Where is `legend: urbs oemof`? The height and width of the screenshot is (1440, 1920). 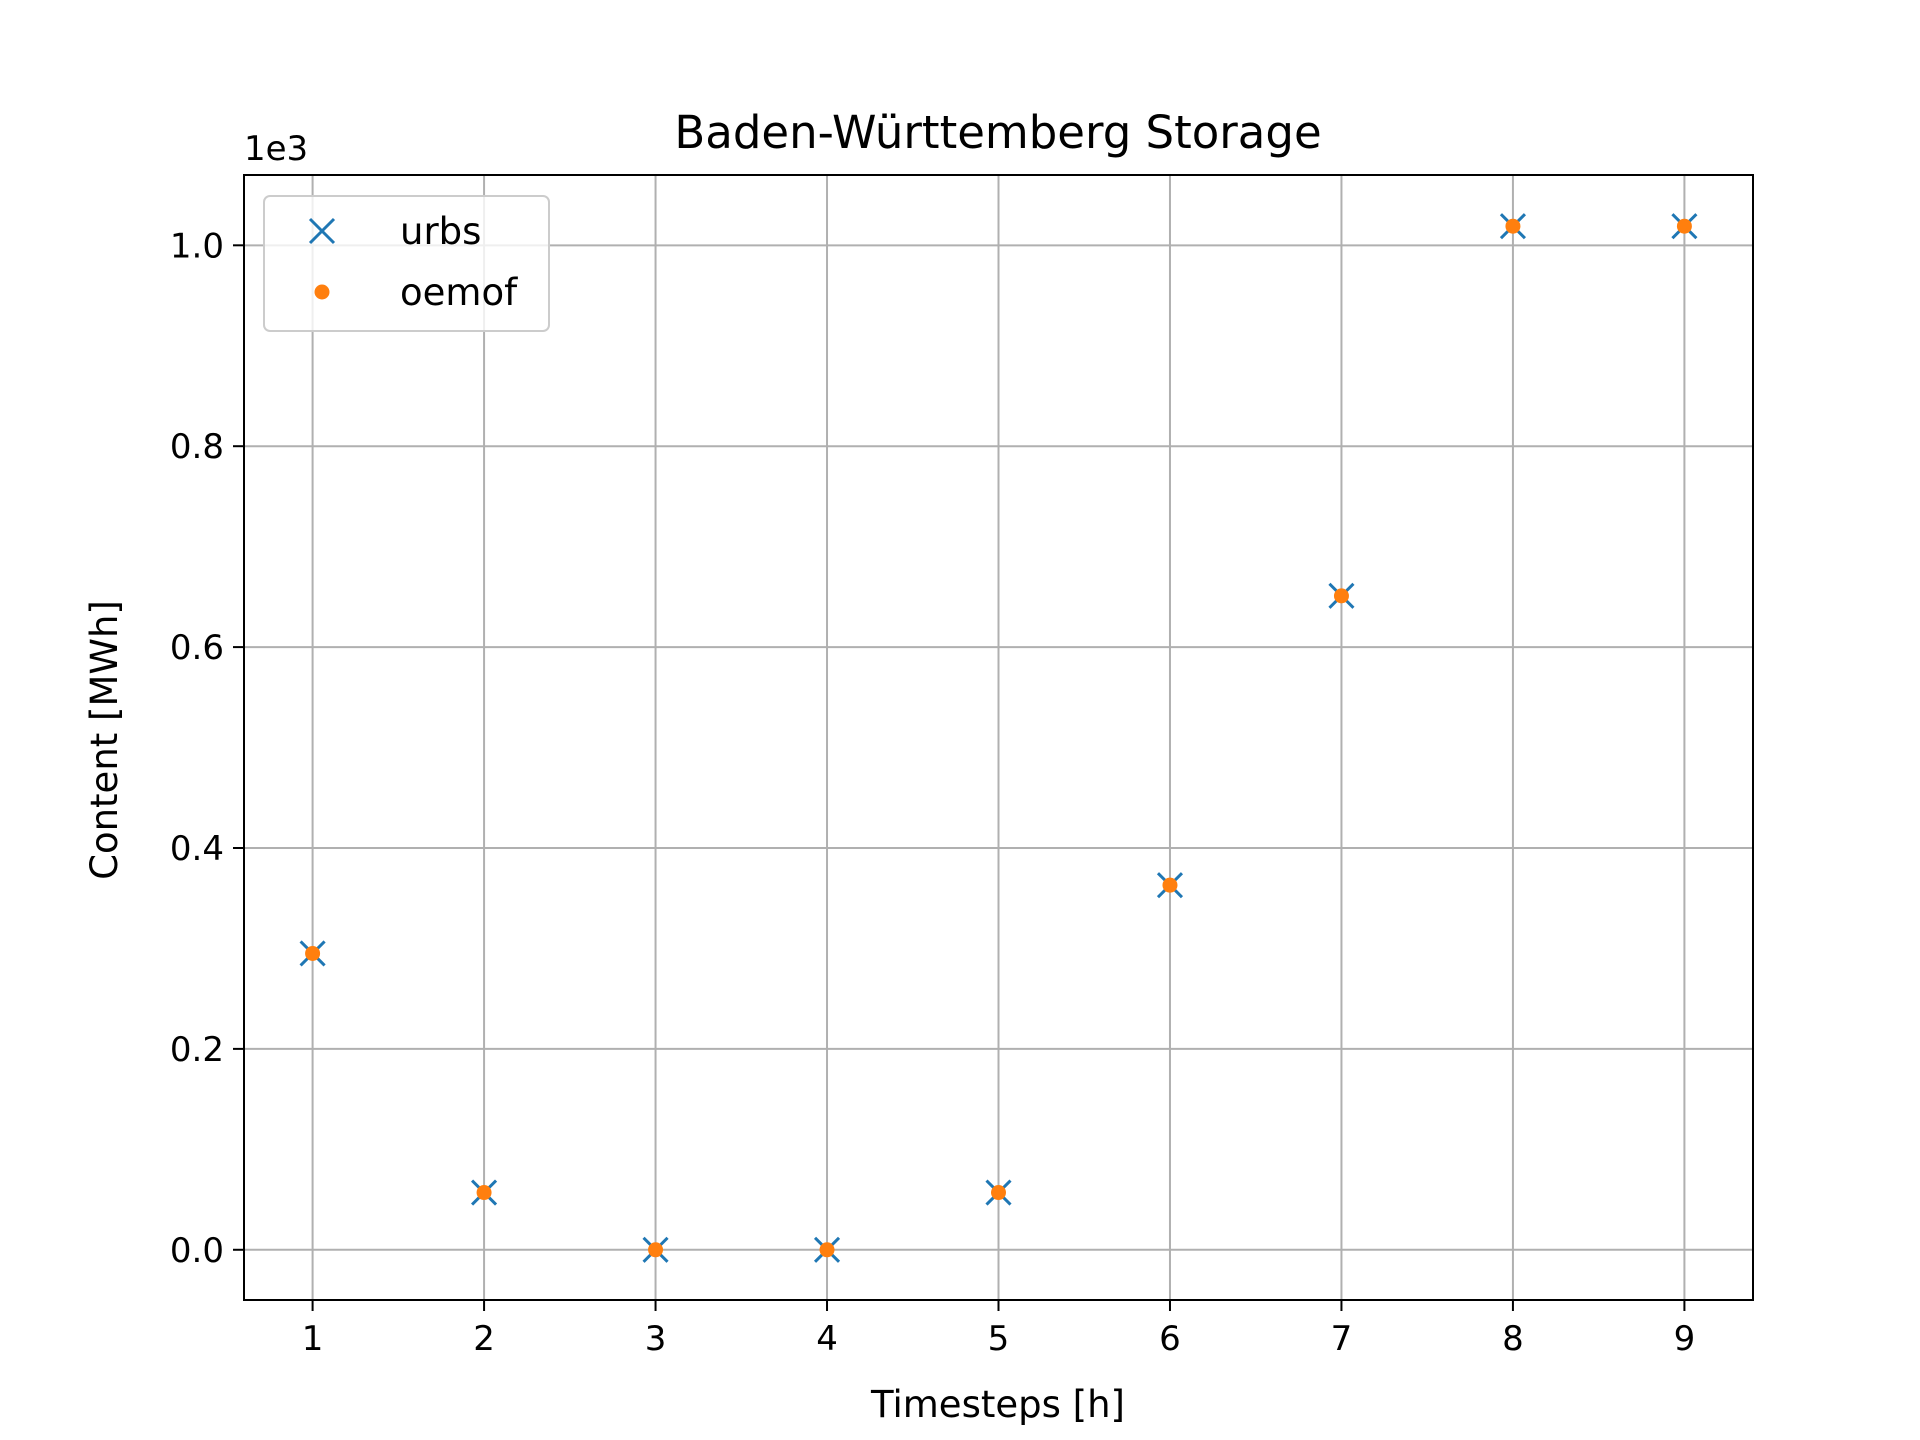
legend: urbs oemof is located at coordinates (406, 263).